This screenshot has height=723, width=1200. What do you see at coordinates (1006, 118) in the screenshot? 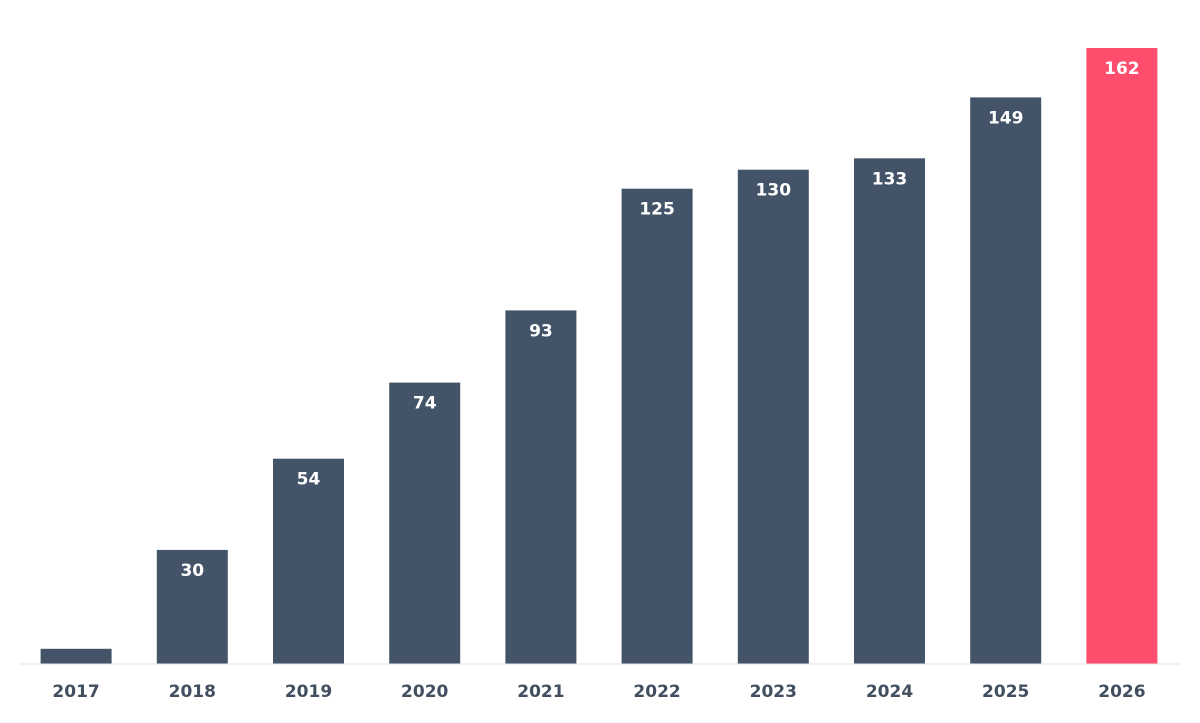
I see `bar-value-label-2025: 149` at bounding box center [1006, 118].